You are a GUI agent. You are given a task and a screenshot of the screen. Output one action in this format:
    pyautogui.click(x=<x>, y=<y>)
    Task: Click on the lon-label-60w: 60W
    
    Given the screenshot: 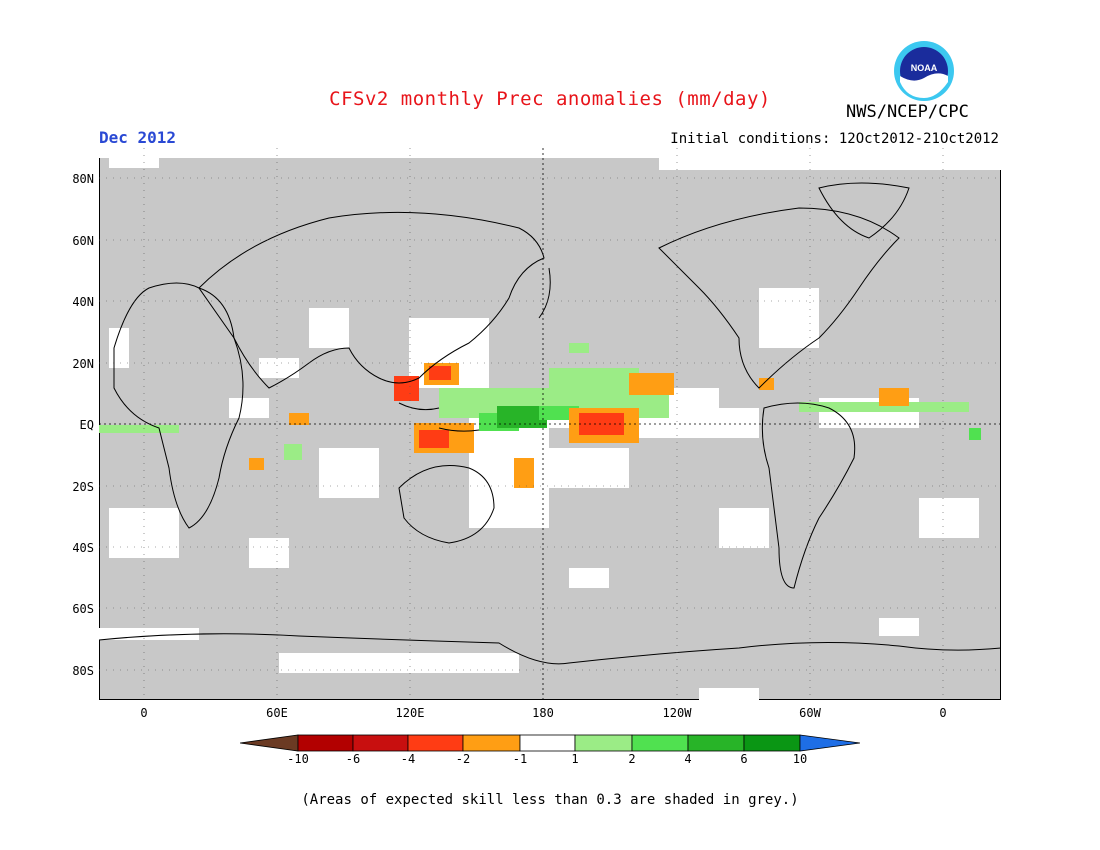 What is the action you would take?
    pyautogui.click(x=810, y=713)
    